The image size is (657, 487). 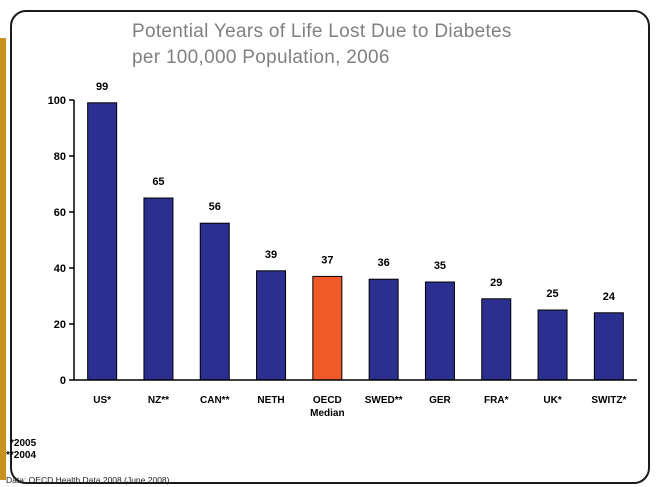 What do you see at coordinates (60, 157) in the screenshot?
I see `y-tick-label: 80` at bounding box center [60, 157].